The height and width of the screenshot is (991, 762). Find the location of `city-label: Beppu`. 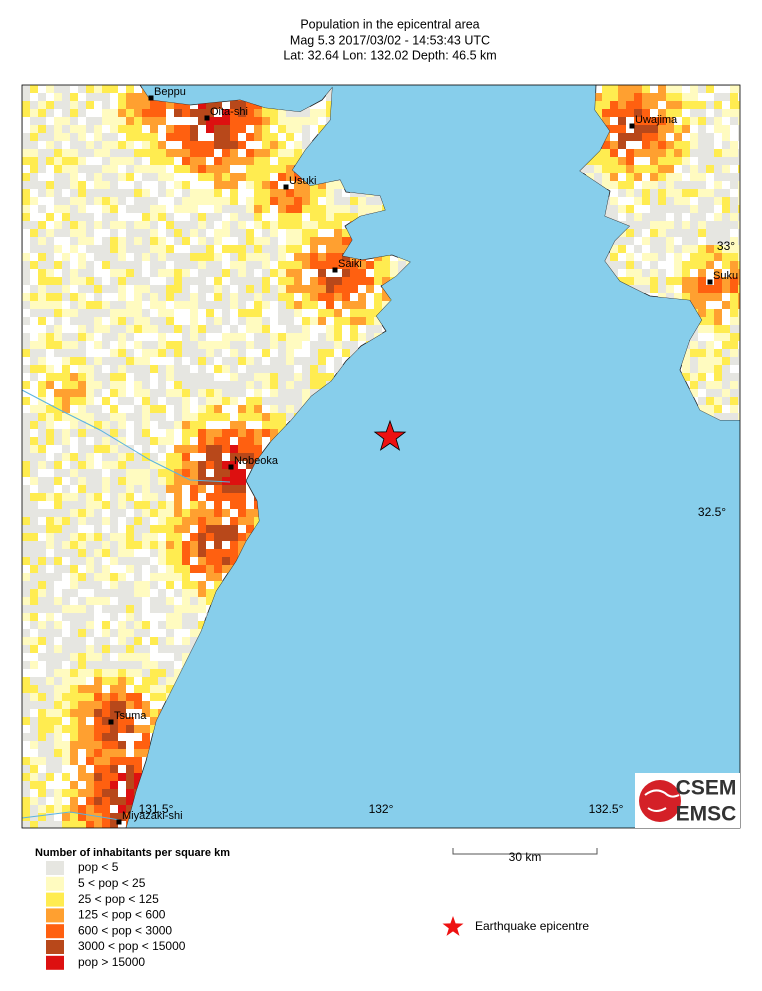

city-label: Beppu is located at coordinates (170, 92).